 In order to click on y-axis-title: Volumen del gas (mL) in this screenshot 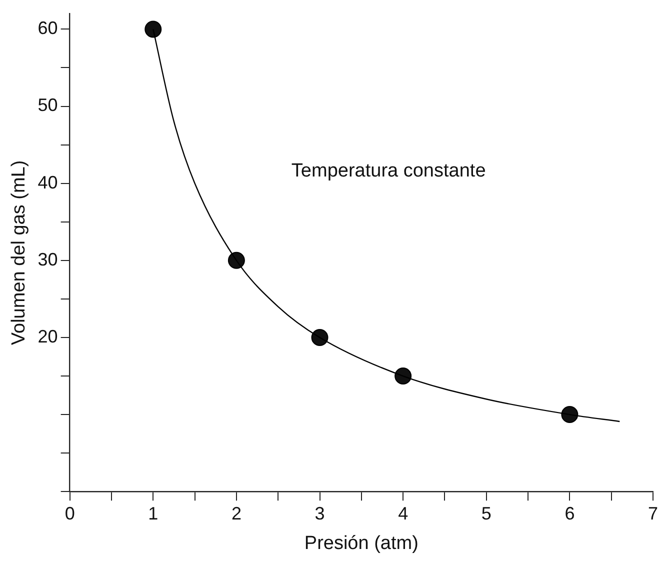, I will do `click(19, 253)`.